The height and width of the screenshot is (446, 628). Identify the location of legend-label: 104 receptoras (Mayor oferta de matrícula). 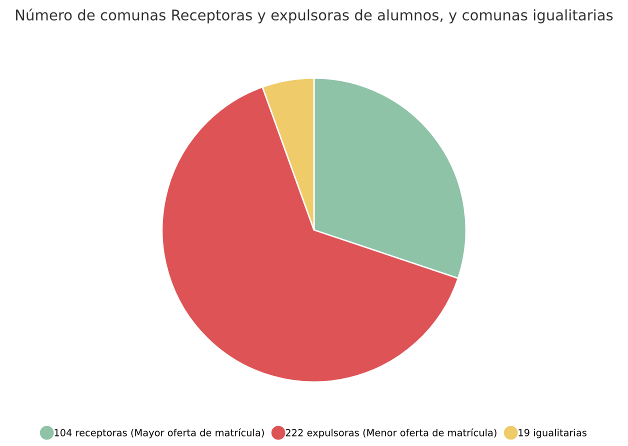
(159, 433).